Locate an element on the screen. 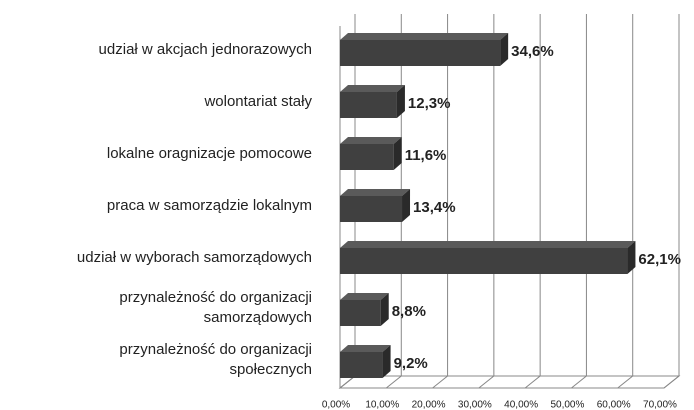 This screenshot has width=694, height=410. x-tick-label: 10,00% is located at coordinates (382, 405).